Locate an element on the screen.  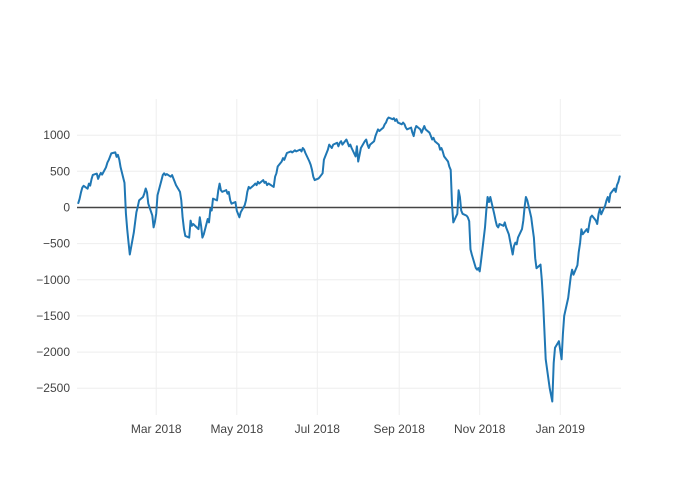
x-tick-label: Jan 2019 is located at coordinates (561, 429).